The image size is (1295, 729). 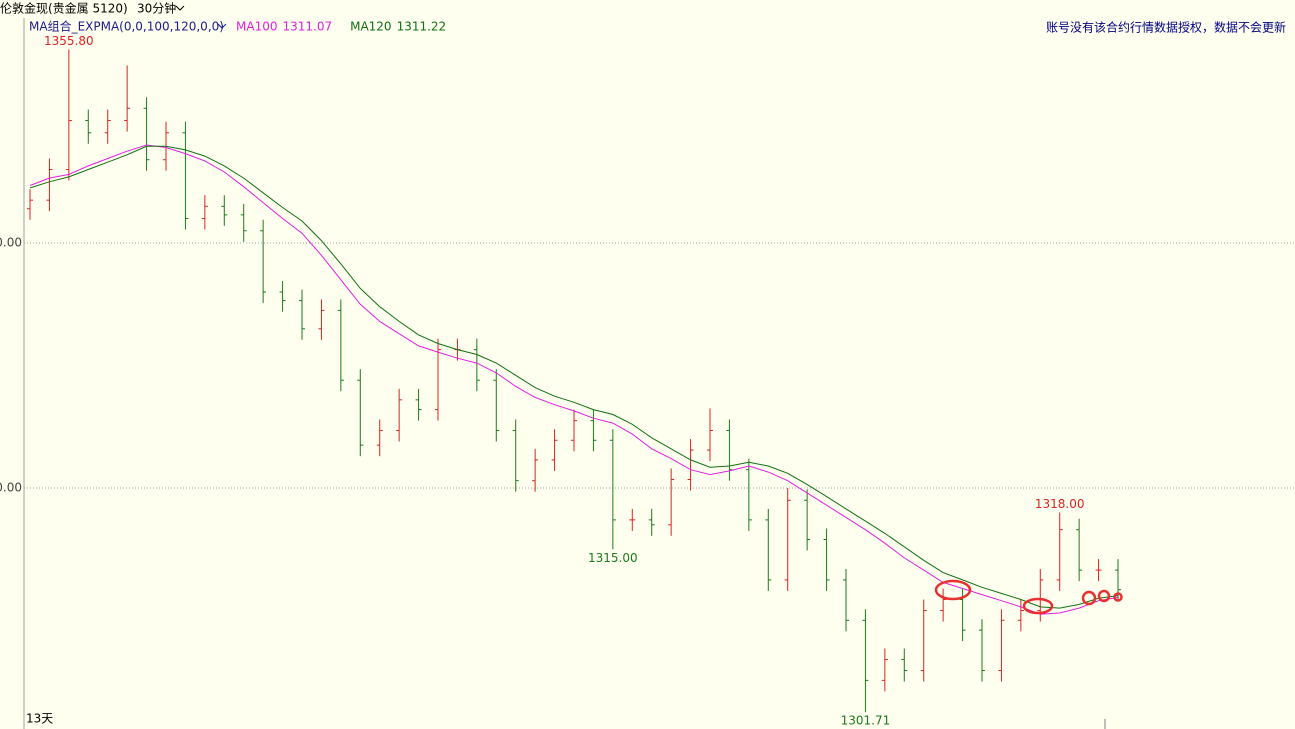 What do you see at coordinates (39, 719) in the screenshot?
I see `duration-label: 13天` at bounding box center [39, 719].